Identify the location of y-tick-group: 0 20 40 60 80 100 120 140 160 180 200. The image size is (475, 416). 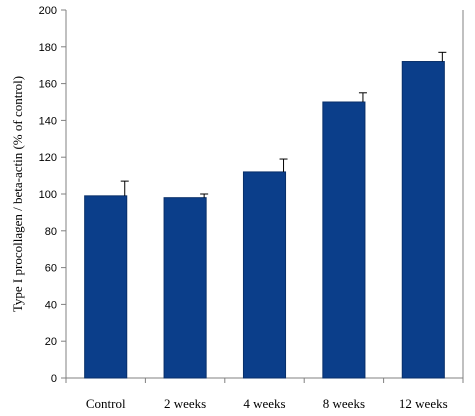
(52, 195).